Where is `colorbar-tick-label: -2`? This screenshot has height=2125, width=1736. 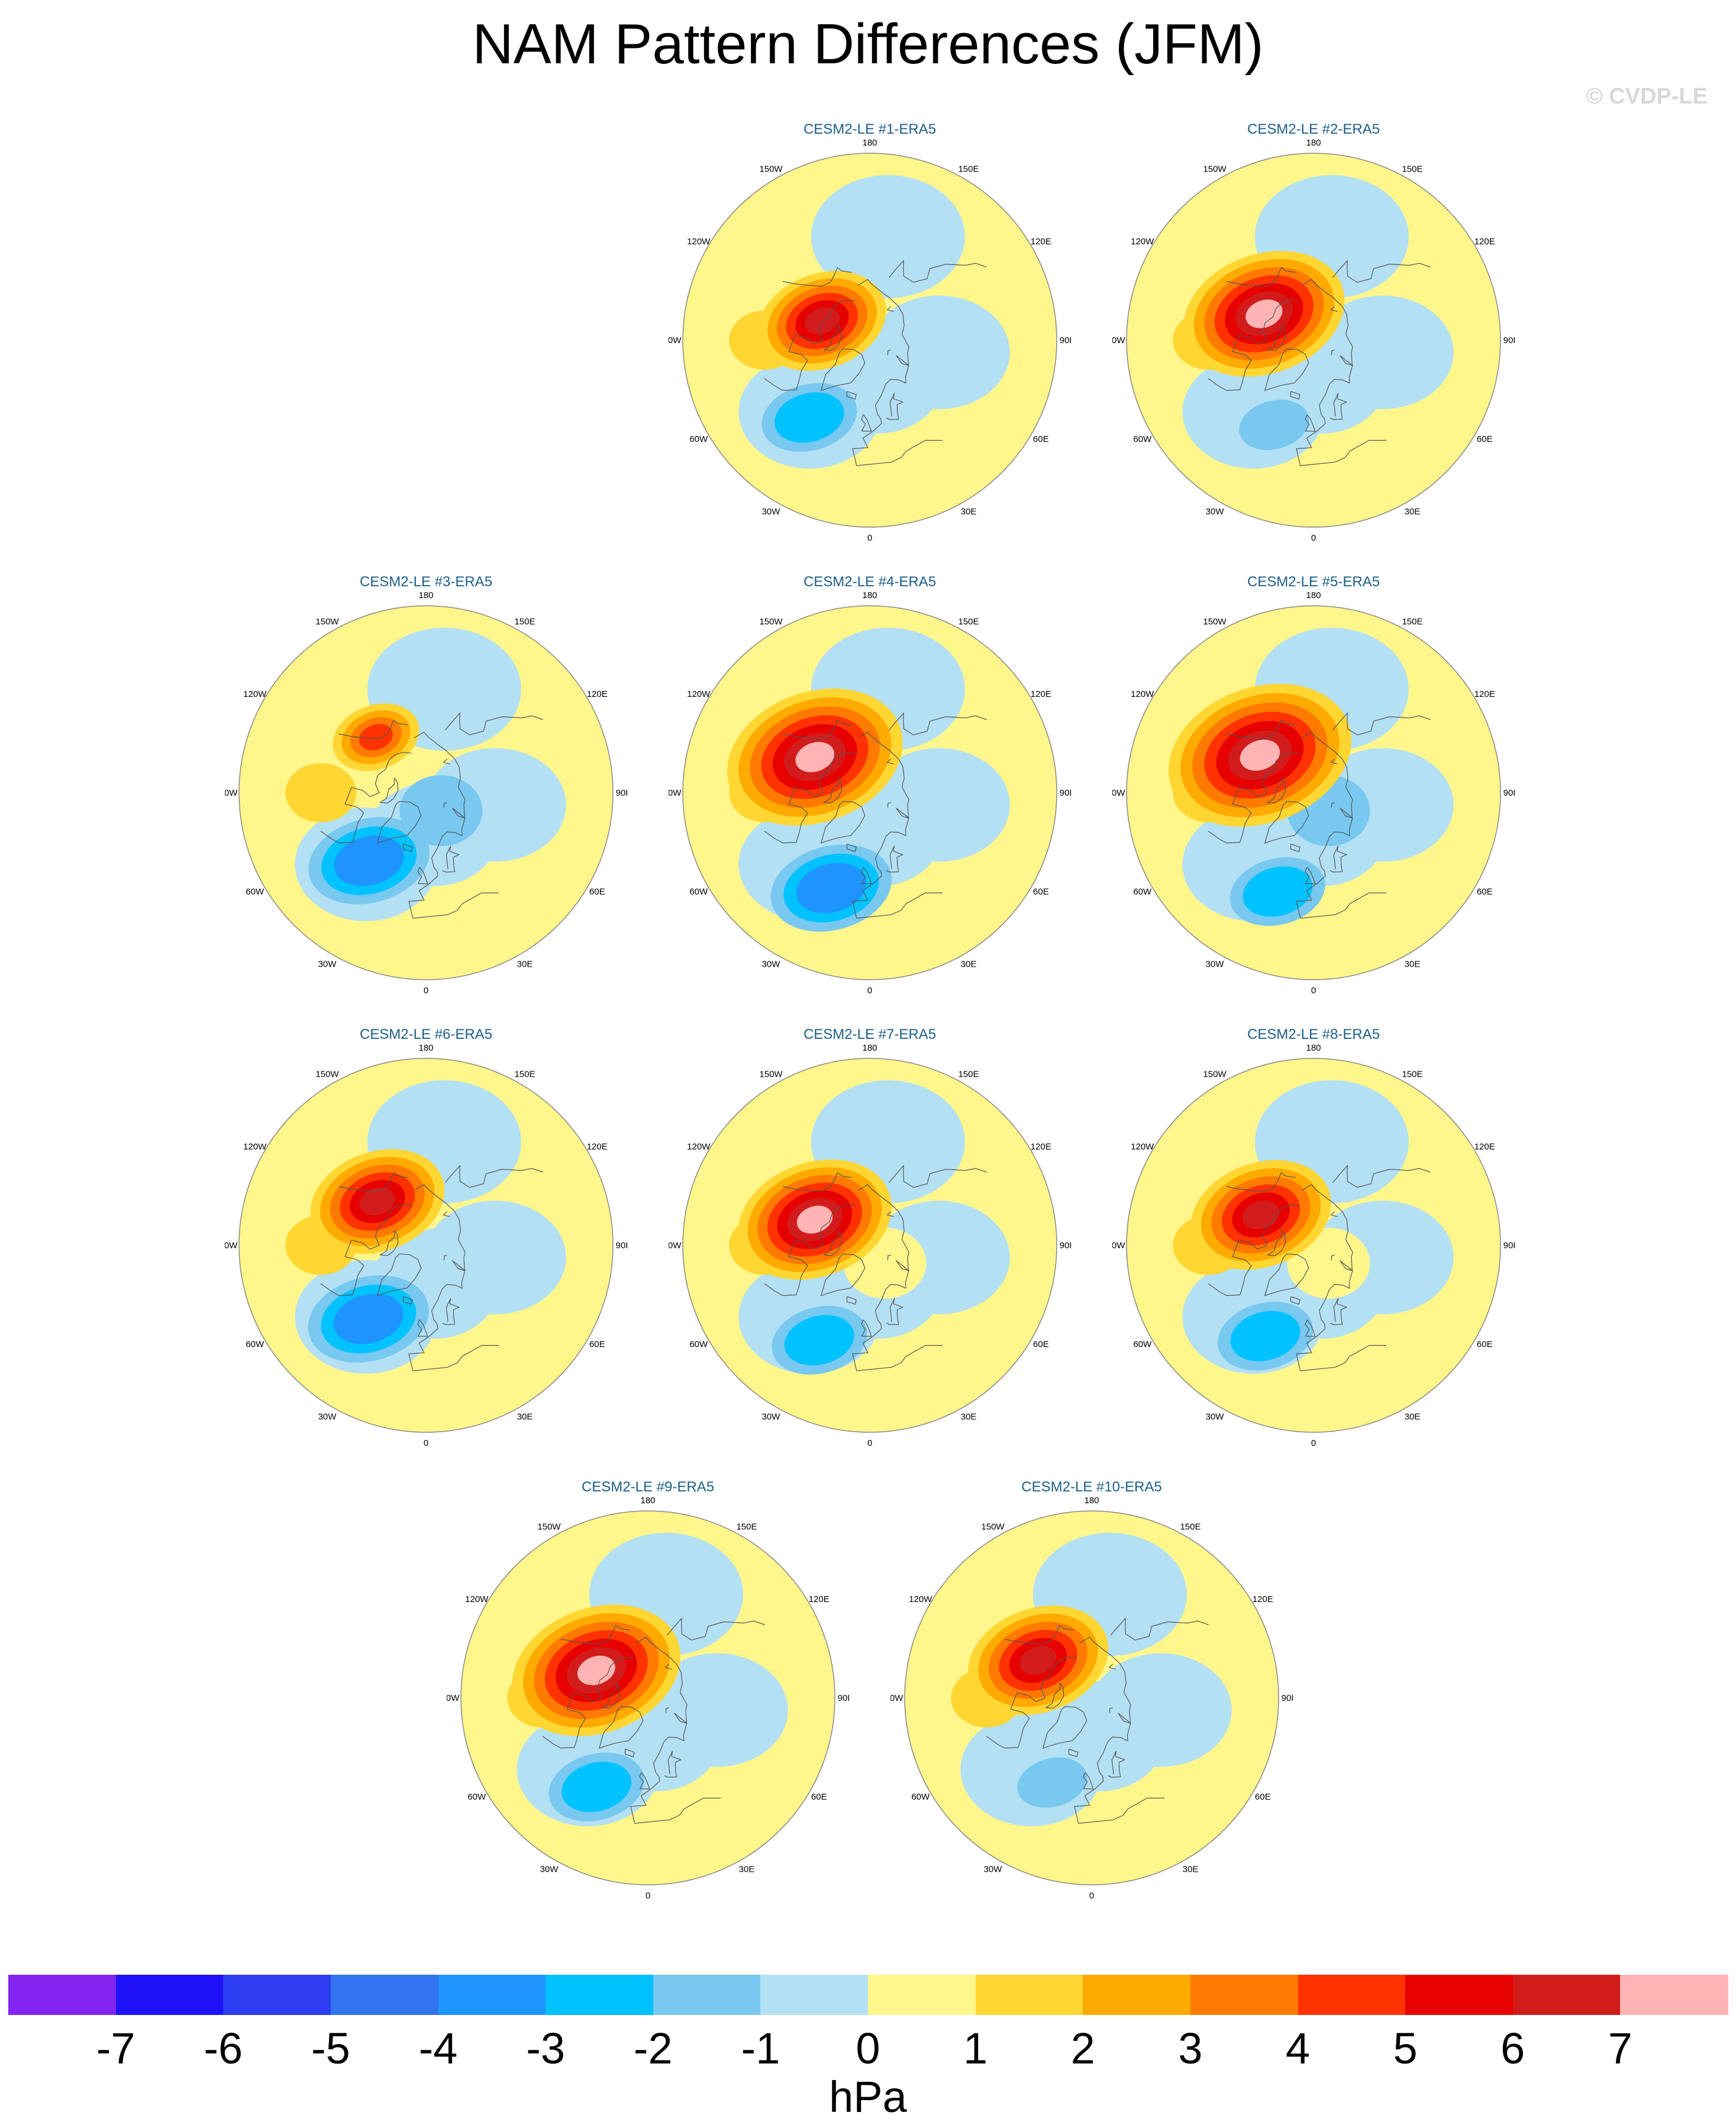 colorbar-tick-label: -2 is located at coordinates (653, 2048).